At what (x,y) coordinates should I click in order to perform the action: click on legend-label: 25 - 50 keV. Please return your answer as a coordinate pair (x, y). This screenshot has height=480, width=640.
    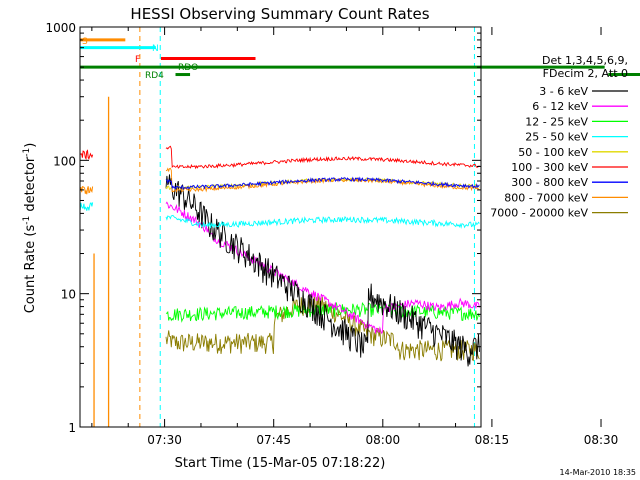
    Looking at the image, I should click on (556, 137).